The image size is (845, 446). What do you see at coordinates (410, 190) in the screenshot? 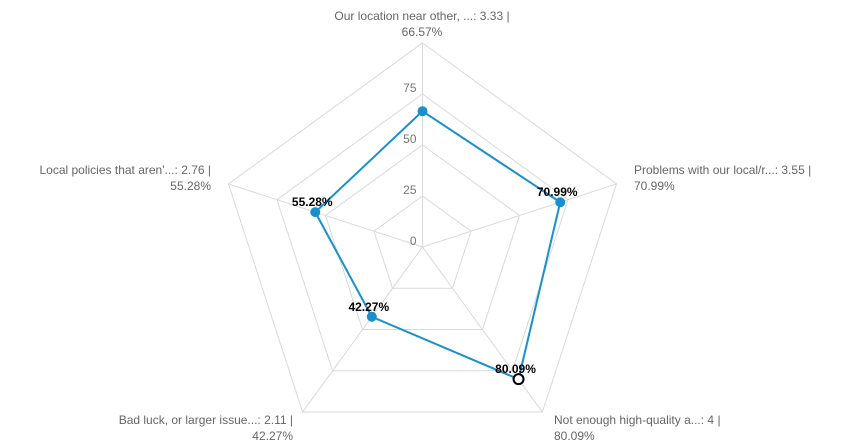
I see `radial-tick-label: 25` at bounding box center [410, 190].